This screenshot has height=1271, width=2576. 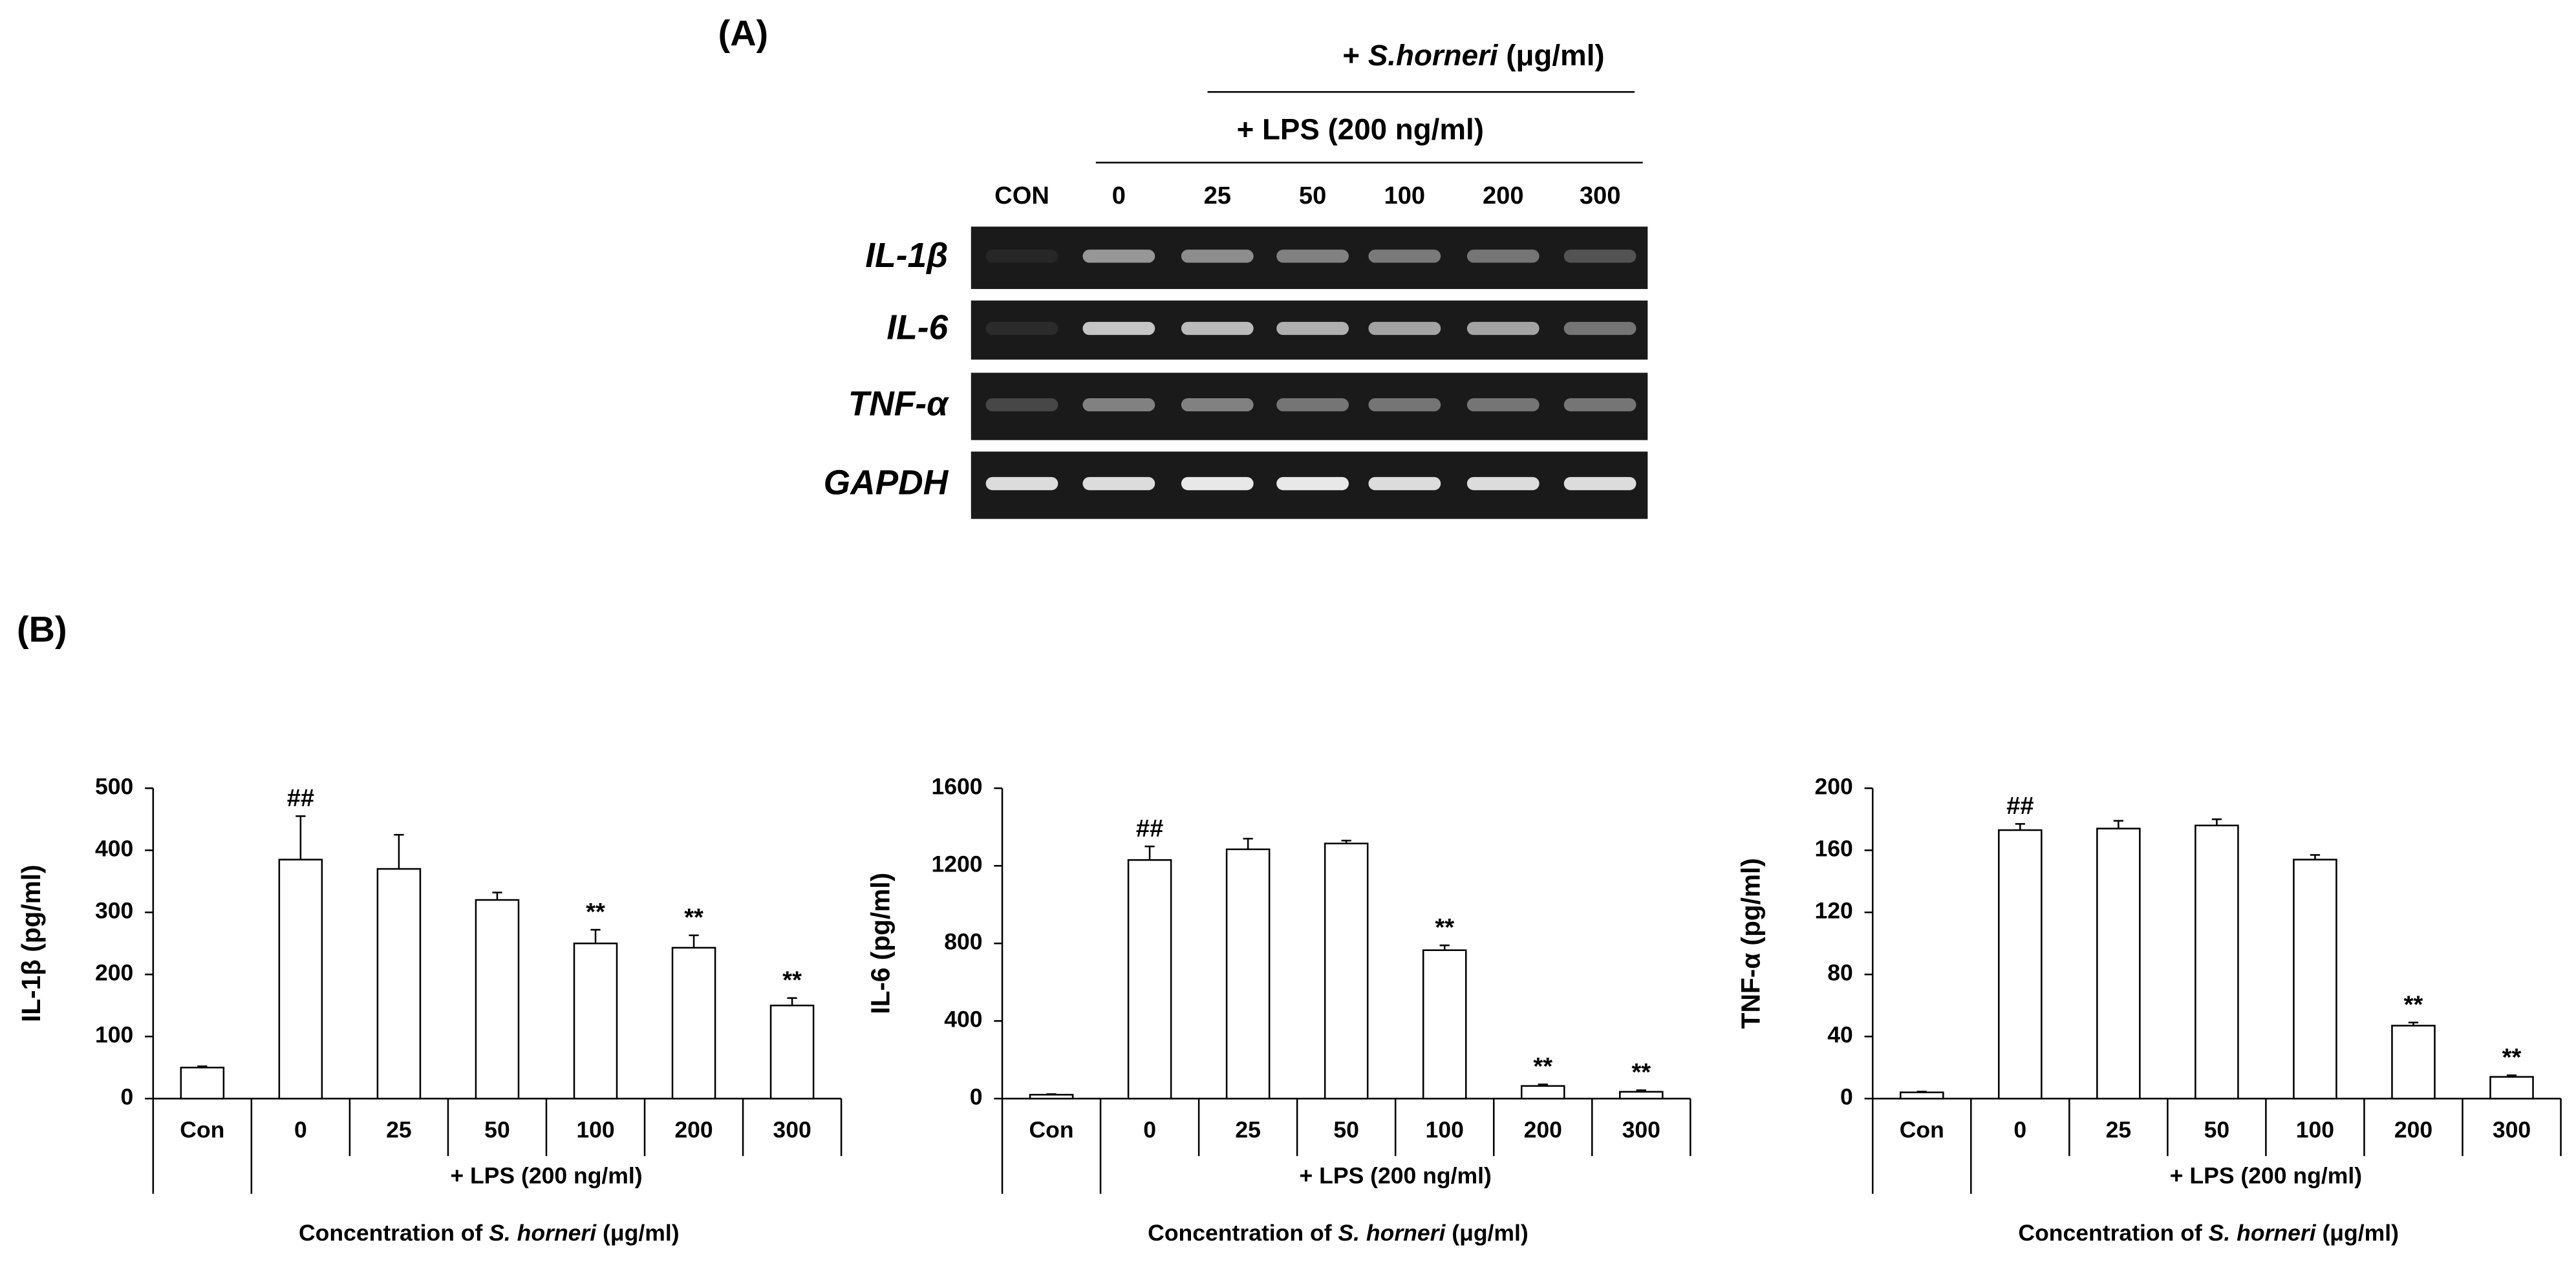 What do you see at coordinates (300, 1129) in the screenshot?
I see `x-tick-label: 0` at bounding box center [300, 1129].